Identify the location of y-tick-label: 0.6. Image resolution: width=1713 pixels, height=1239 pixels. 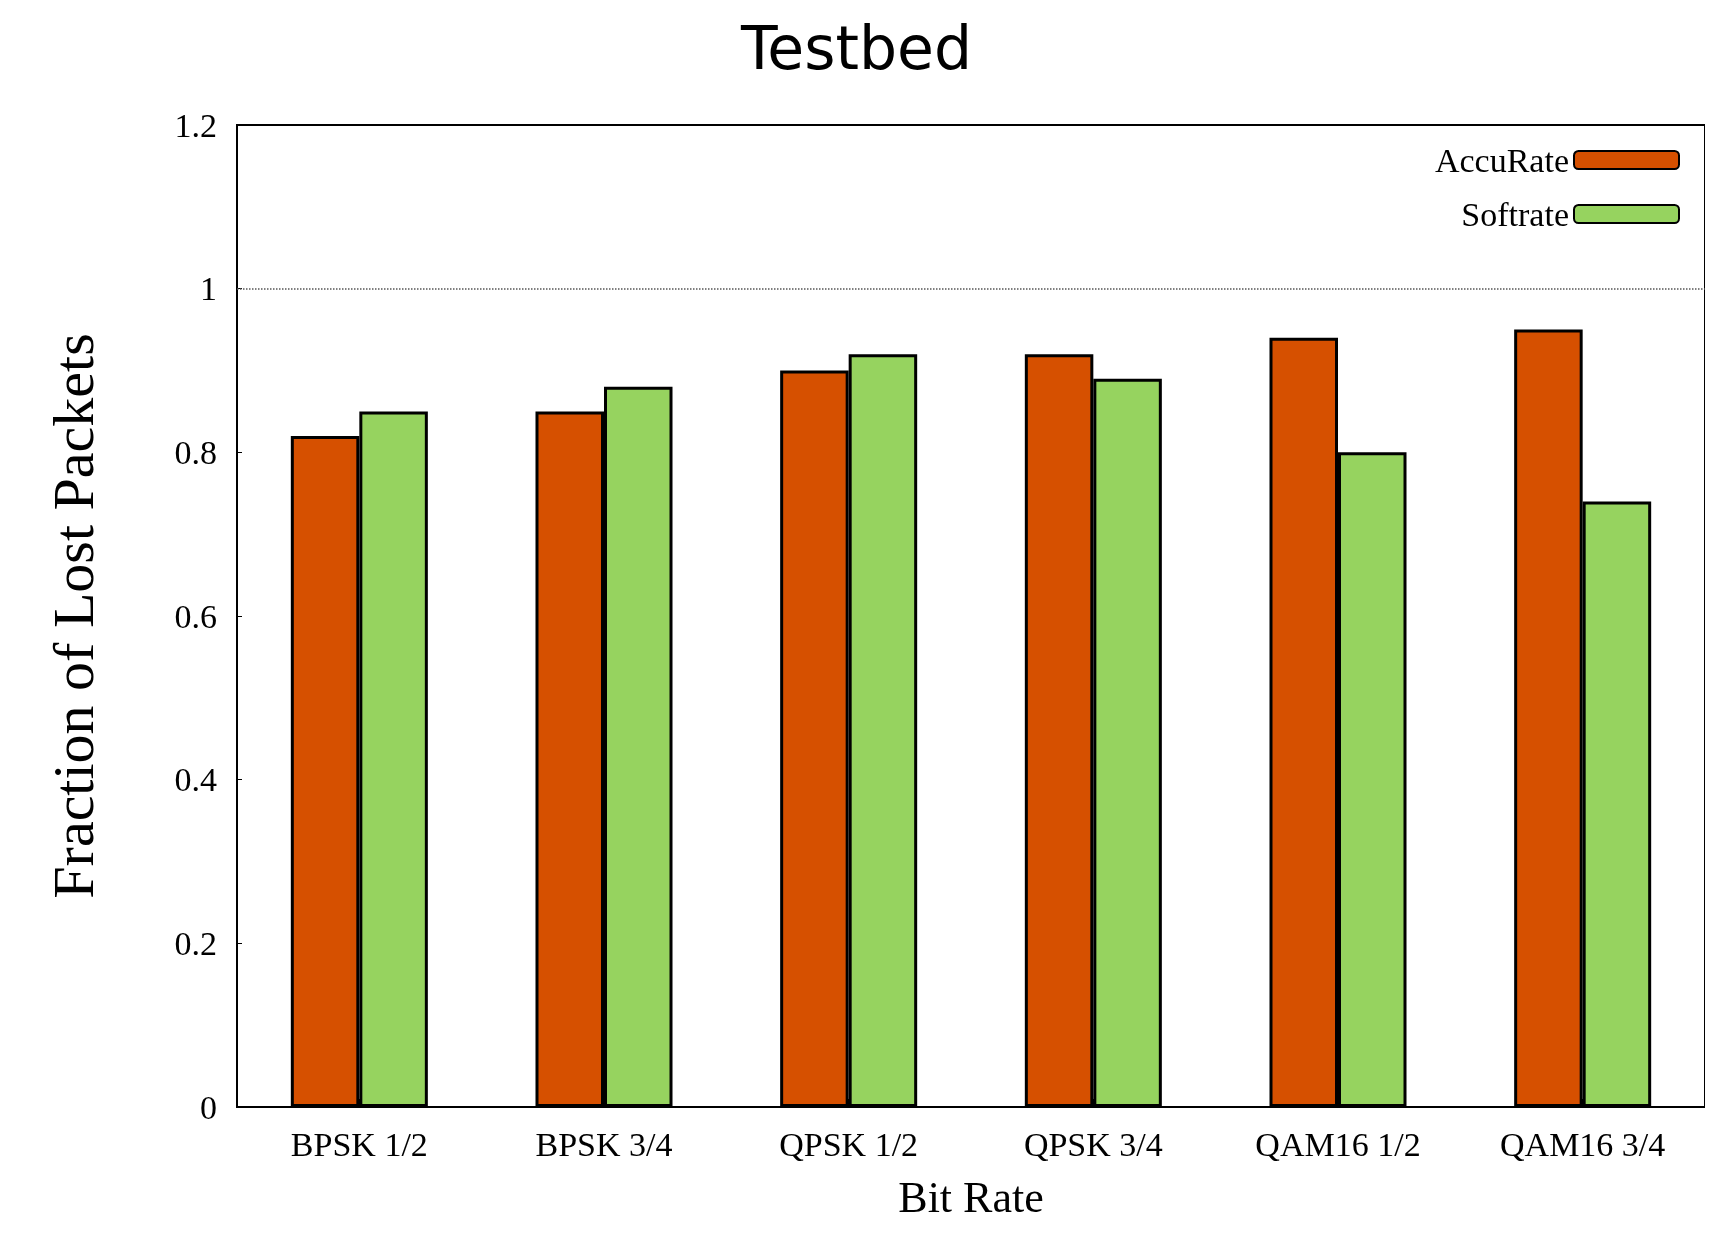
(195, 616).